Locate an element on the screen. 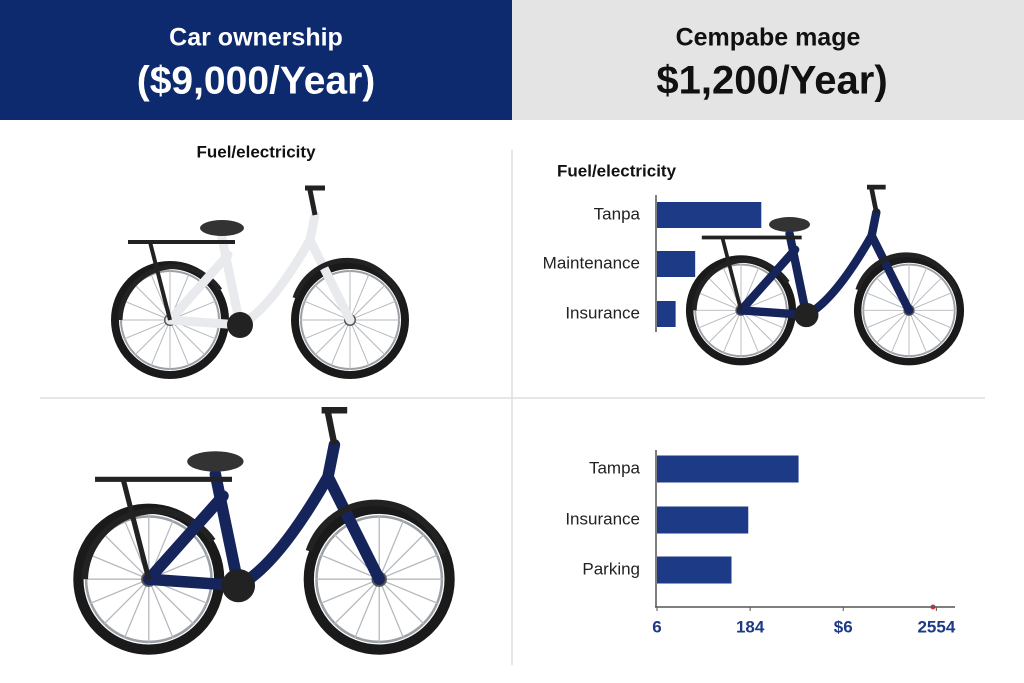  category-label: Maintenance is located at coordinates (591, 262).